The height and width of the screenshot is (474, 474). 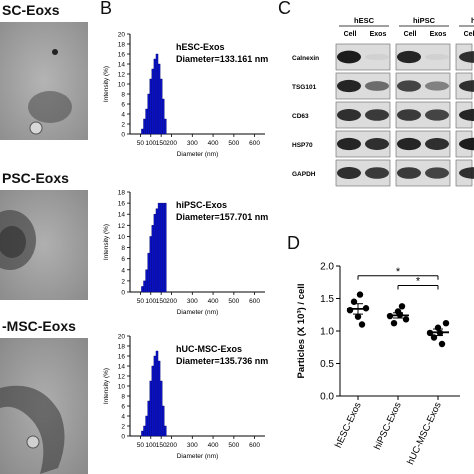 I want to click on x-tick-label: 50, so click(x=141, y=301).